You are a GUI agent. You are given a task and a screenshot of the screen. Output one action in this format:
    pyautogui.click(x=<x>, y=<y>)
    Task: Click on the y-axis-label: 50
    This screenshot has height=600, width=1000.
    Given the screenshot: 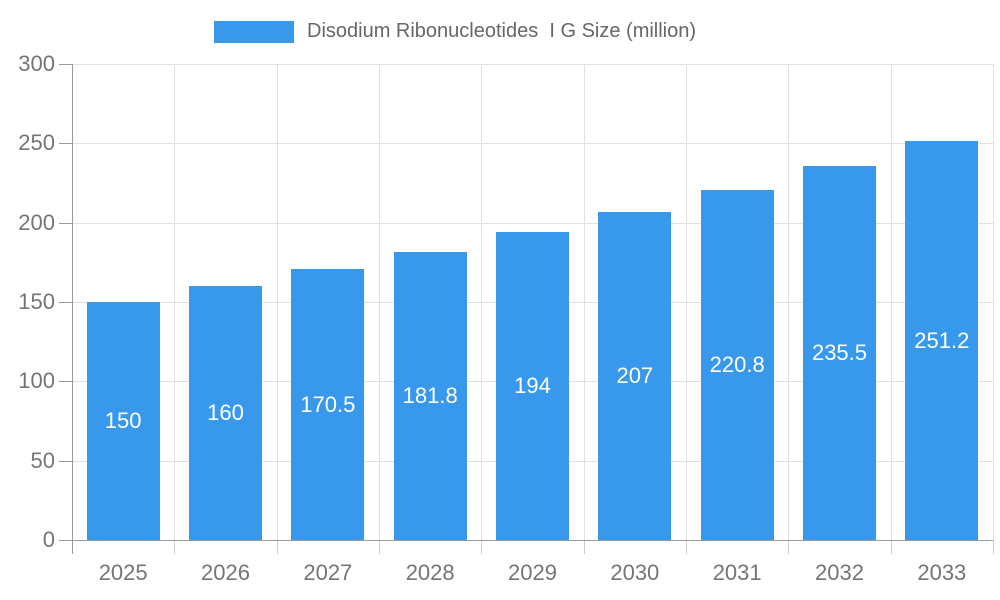 What is the action you would take?
    pyautogui.click(x=42, y=460)
    